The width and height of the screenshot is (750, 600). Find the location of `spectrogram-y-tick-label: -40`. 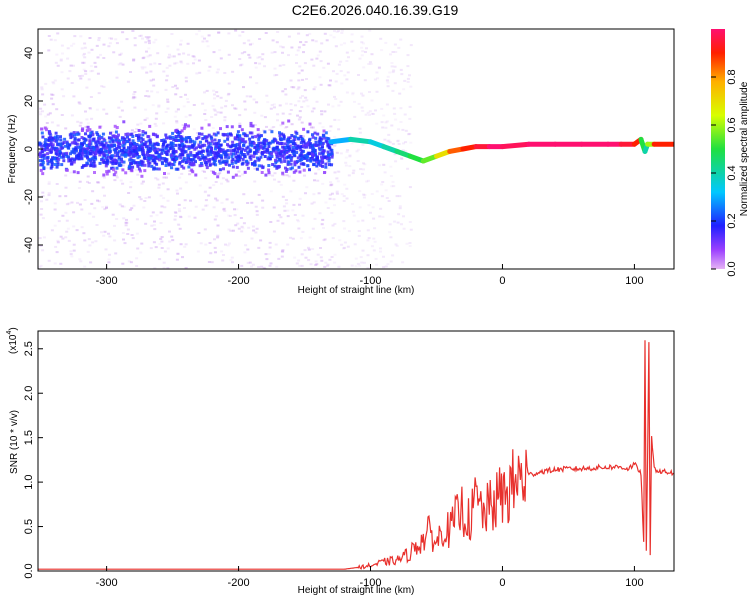

spectrogram-y-tick-label: -40 is located at coordinates (29, 245).